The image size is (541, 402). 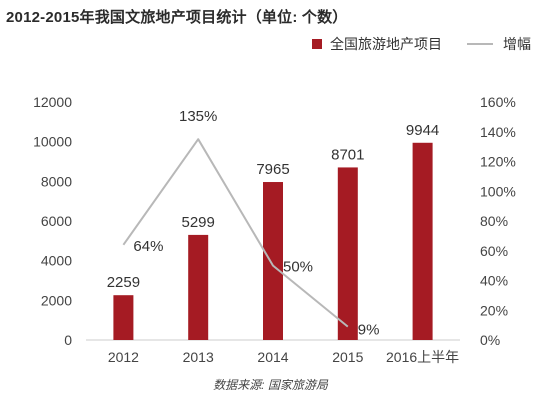 I want to click on y-left-tick-label: 6000, so click(x=56, y=221).